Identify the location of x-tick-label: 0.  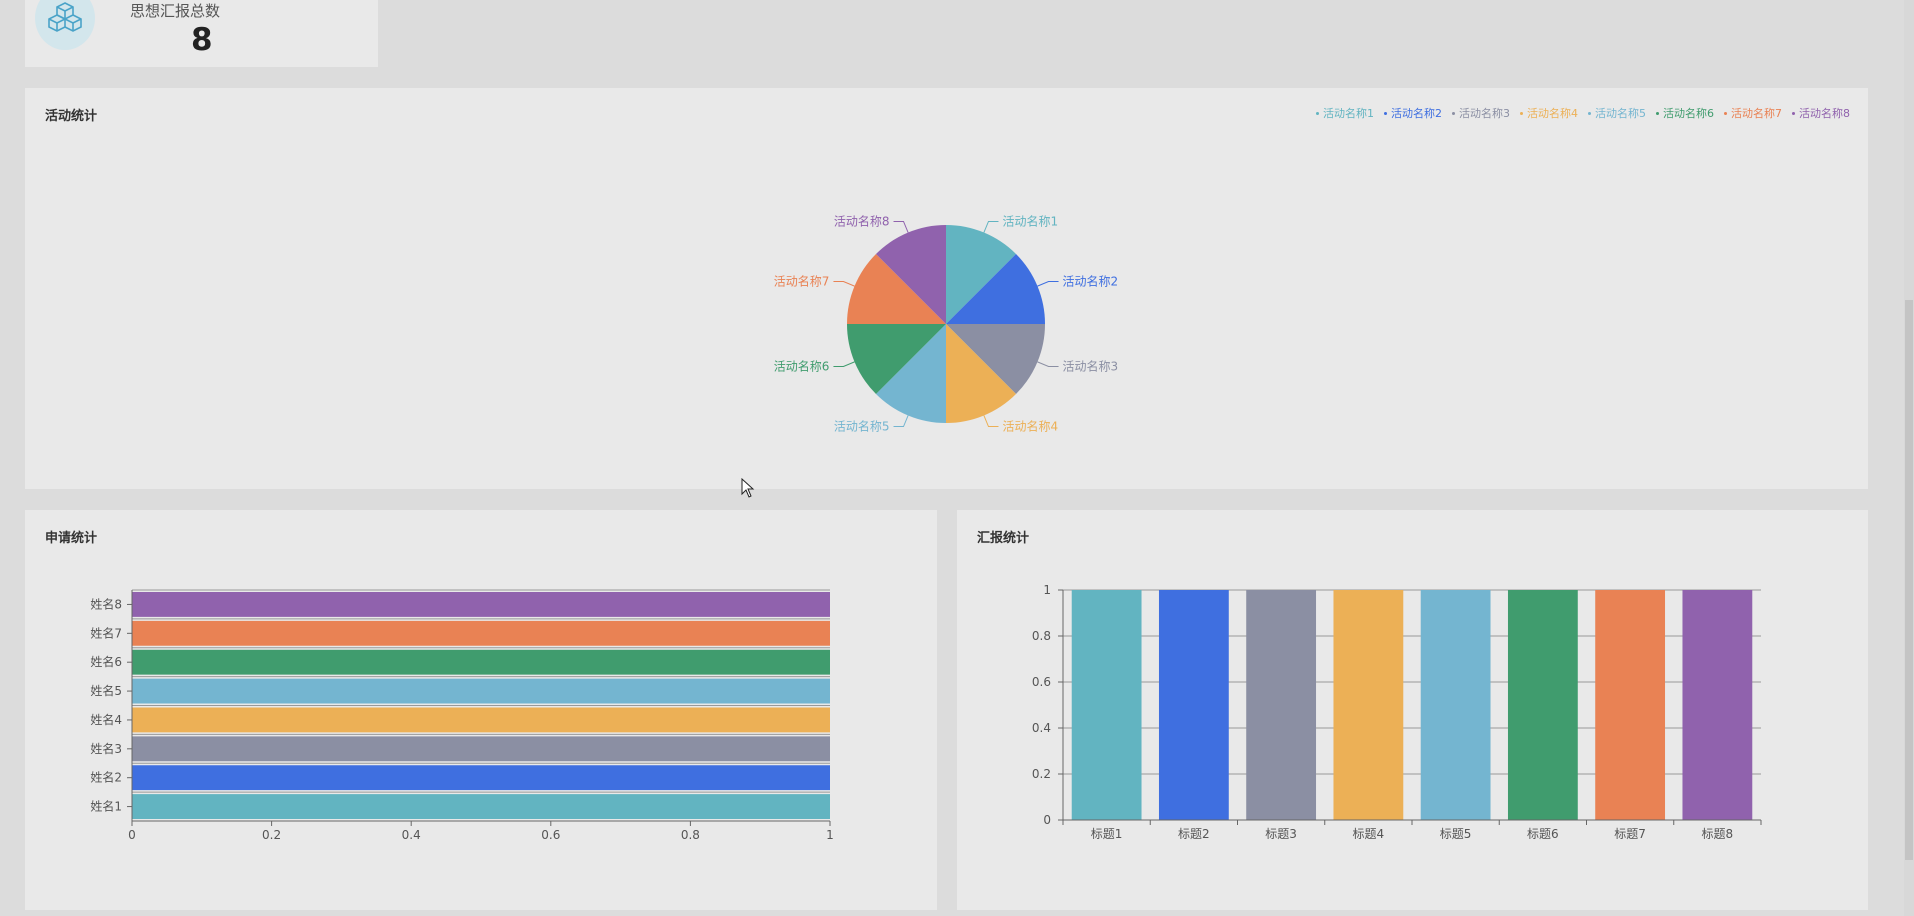
(132, 835).